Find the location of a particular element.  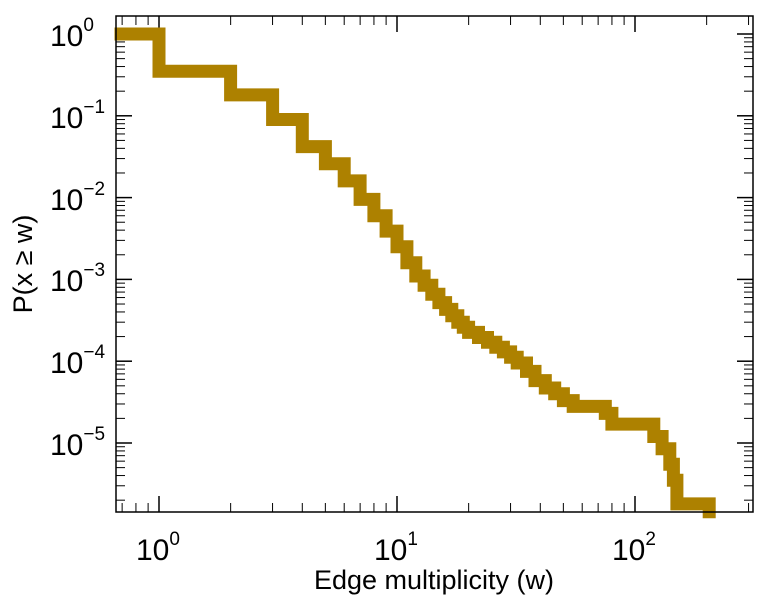

x-tick-label-2: 10² is located at coordinates (634, 548).